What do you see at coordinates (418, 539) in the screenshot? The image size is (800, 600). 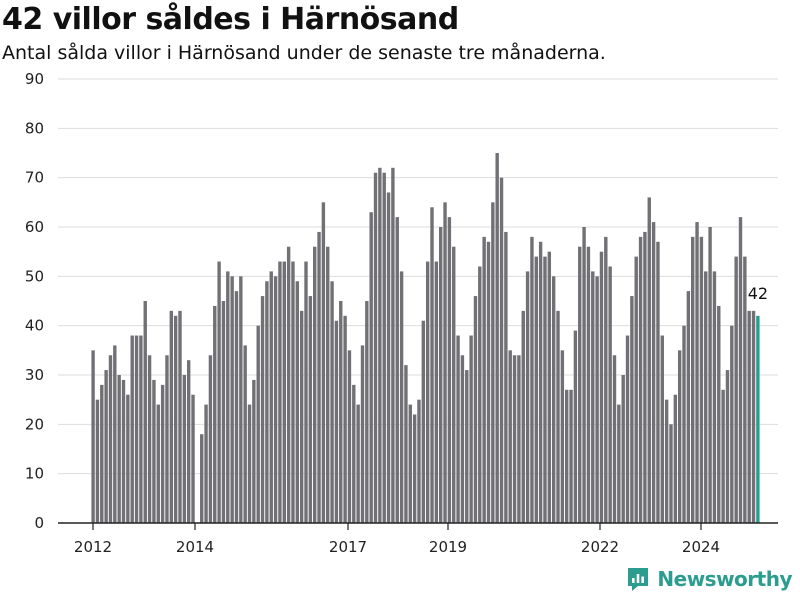 I see `axes: 2012 2014 2017 2019 2022 2024` at bounding box center [418, 539].